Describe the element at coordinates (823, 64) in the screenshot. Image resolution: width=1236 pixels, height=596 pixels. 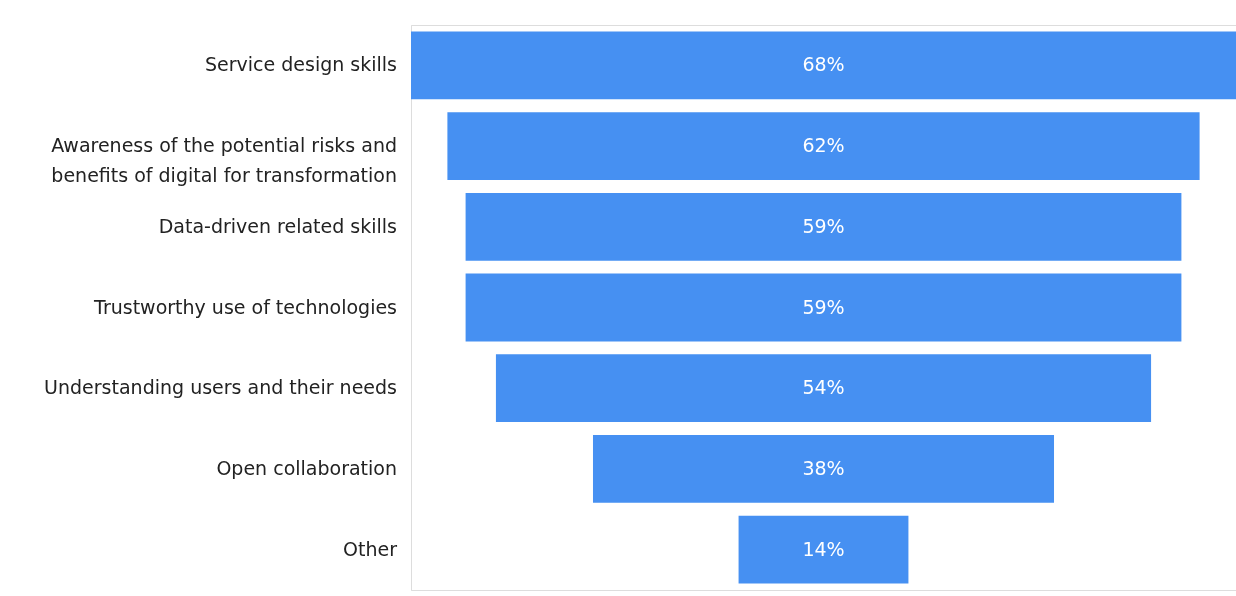
I see `data-label: 68%` at that location.